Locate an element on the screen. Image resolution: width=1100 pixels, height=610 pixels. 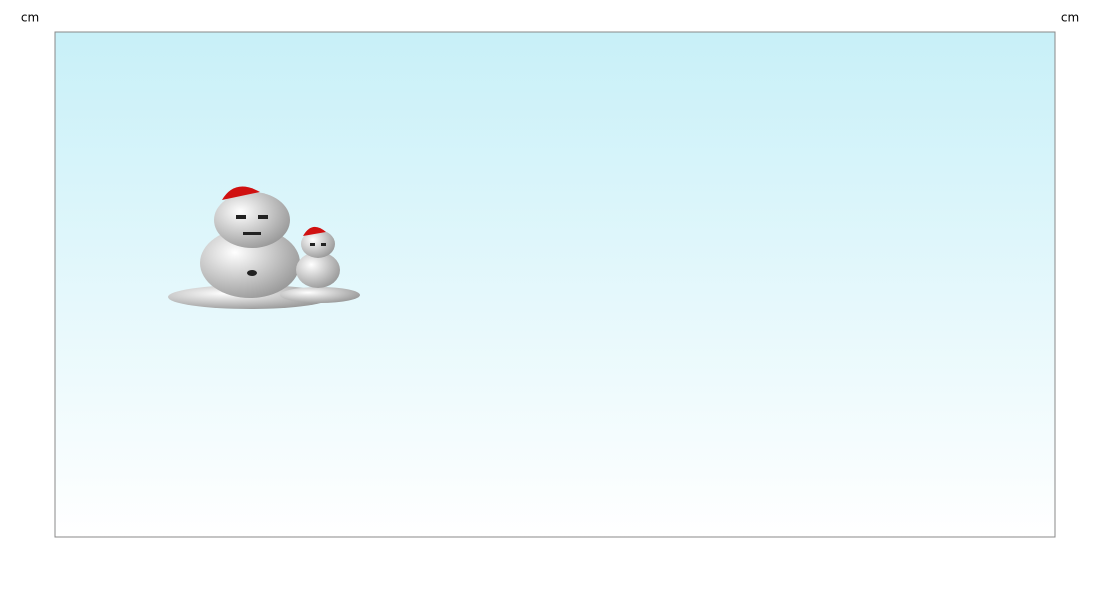
snowman-decoration is located at coordinates (264, 247).